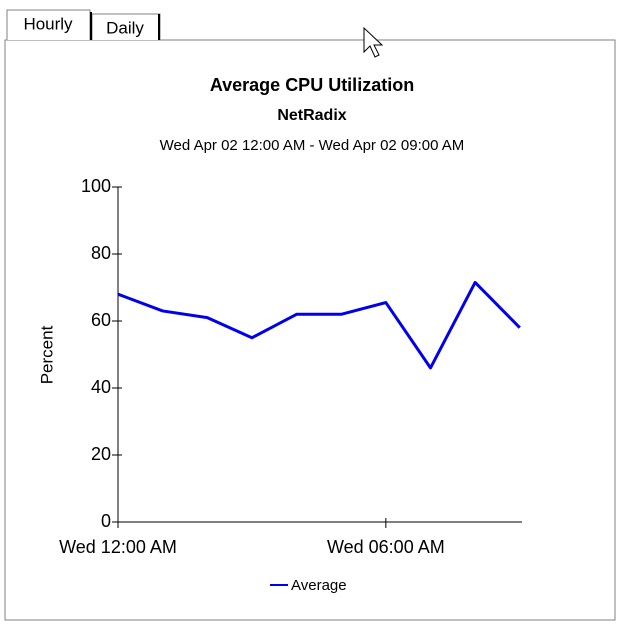  Describe the element at coordinates (46, 354) in the screenshot. I see `y-axis-label: Percent` at that location.